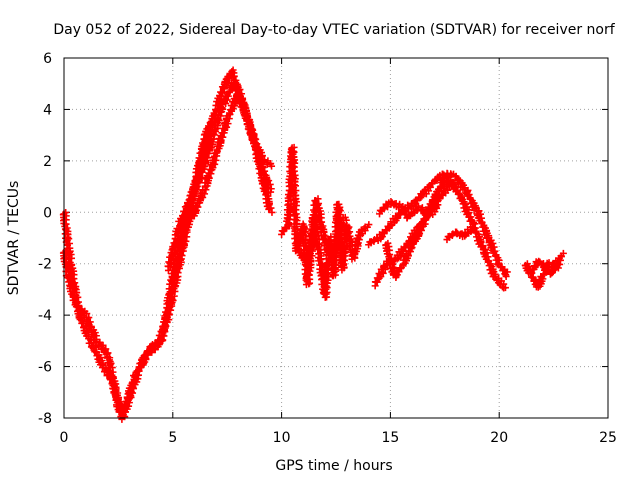 This screenshot has width=640, height=480. Describe the element at coordinates (282, 438) in the screenshot. I see `x-tick-label: 10` at that location.